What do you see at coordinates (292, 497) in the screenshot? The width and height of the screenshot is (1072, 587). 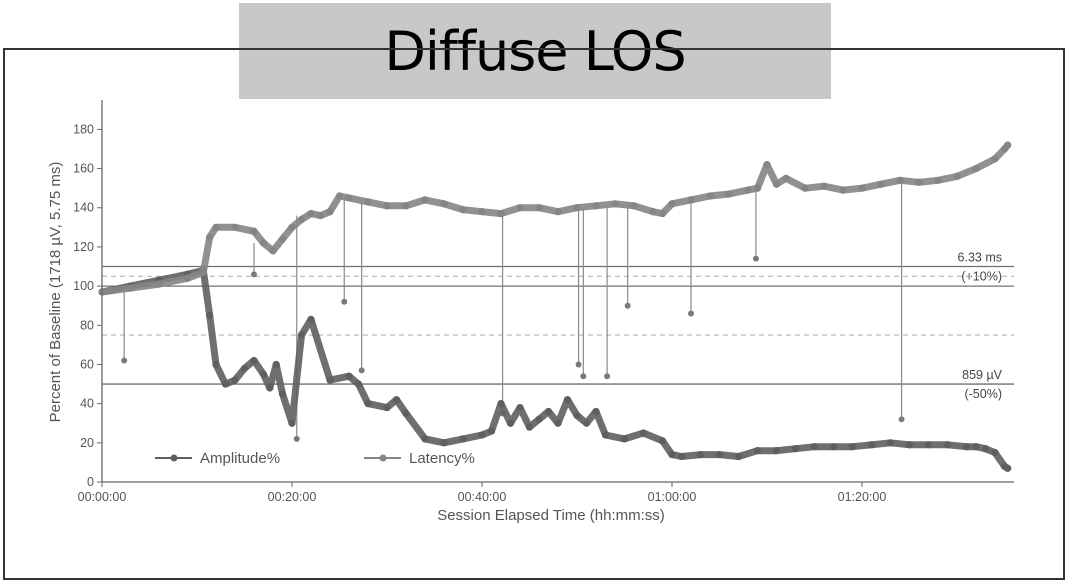 I see `x-tick-label: 00:20:00` at bounding box center [292, 497].